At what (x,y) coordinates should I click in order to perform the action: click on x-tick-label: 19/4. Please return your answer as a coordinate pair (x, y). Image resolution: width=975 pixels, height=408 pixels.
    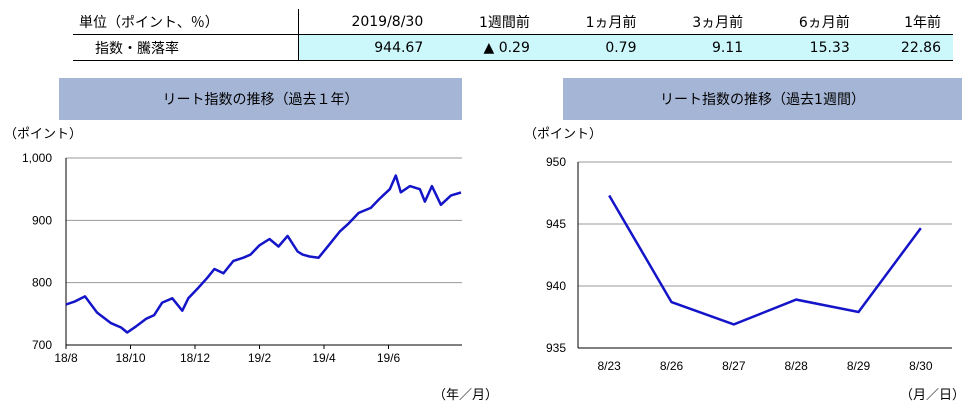
    Looking at the image, I should click on (324, 358).